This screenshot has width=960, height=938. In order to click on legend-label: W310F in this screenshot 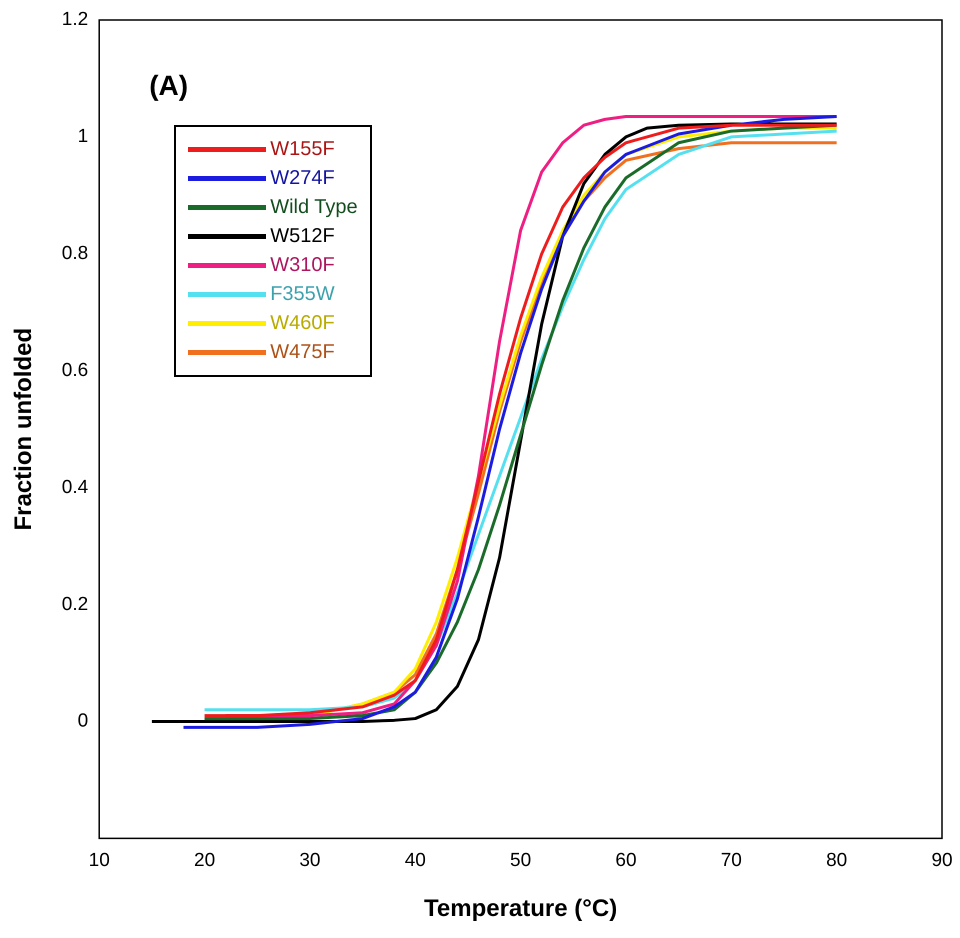, I will do `click(302, 265)`.